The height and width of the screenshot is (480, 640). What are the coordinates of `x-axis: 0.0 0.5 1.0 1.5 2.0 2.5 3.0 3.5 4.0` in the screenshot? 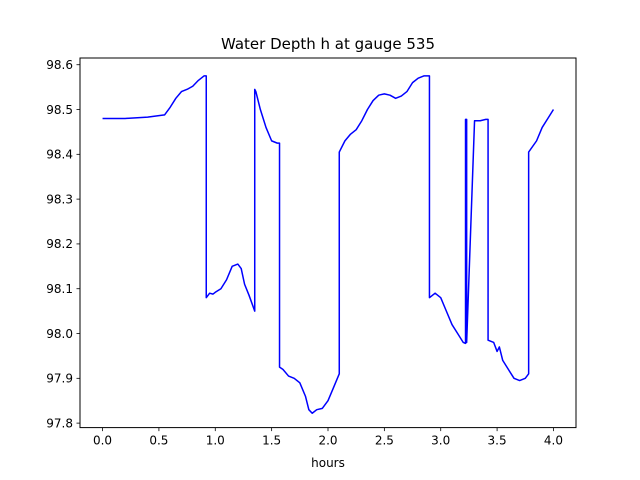 It's located at (328, 437).